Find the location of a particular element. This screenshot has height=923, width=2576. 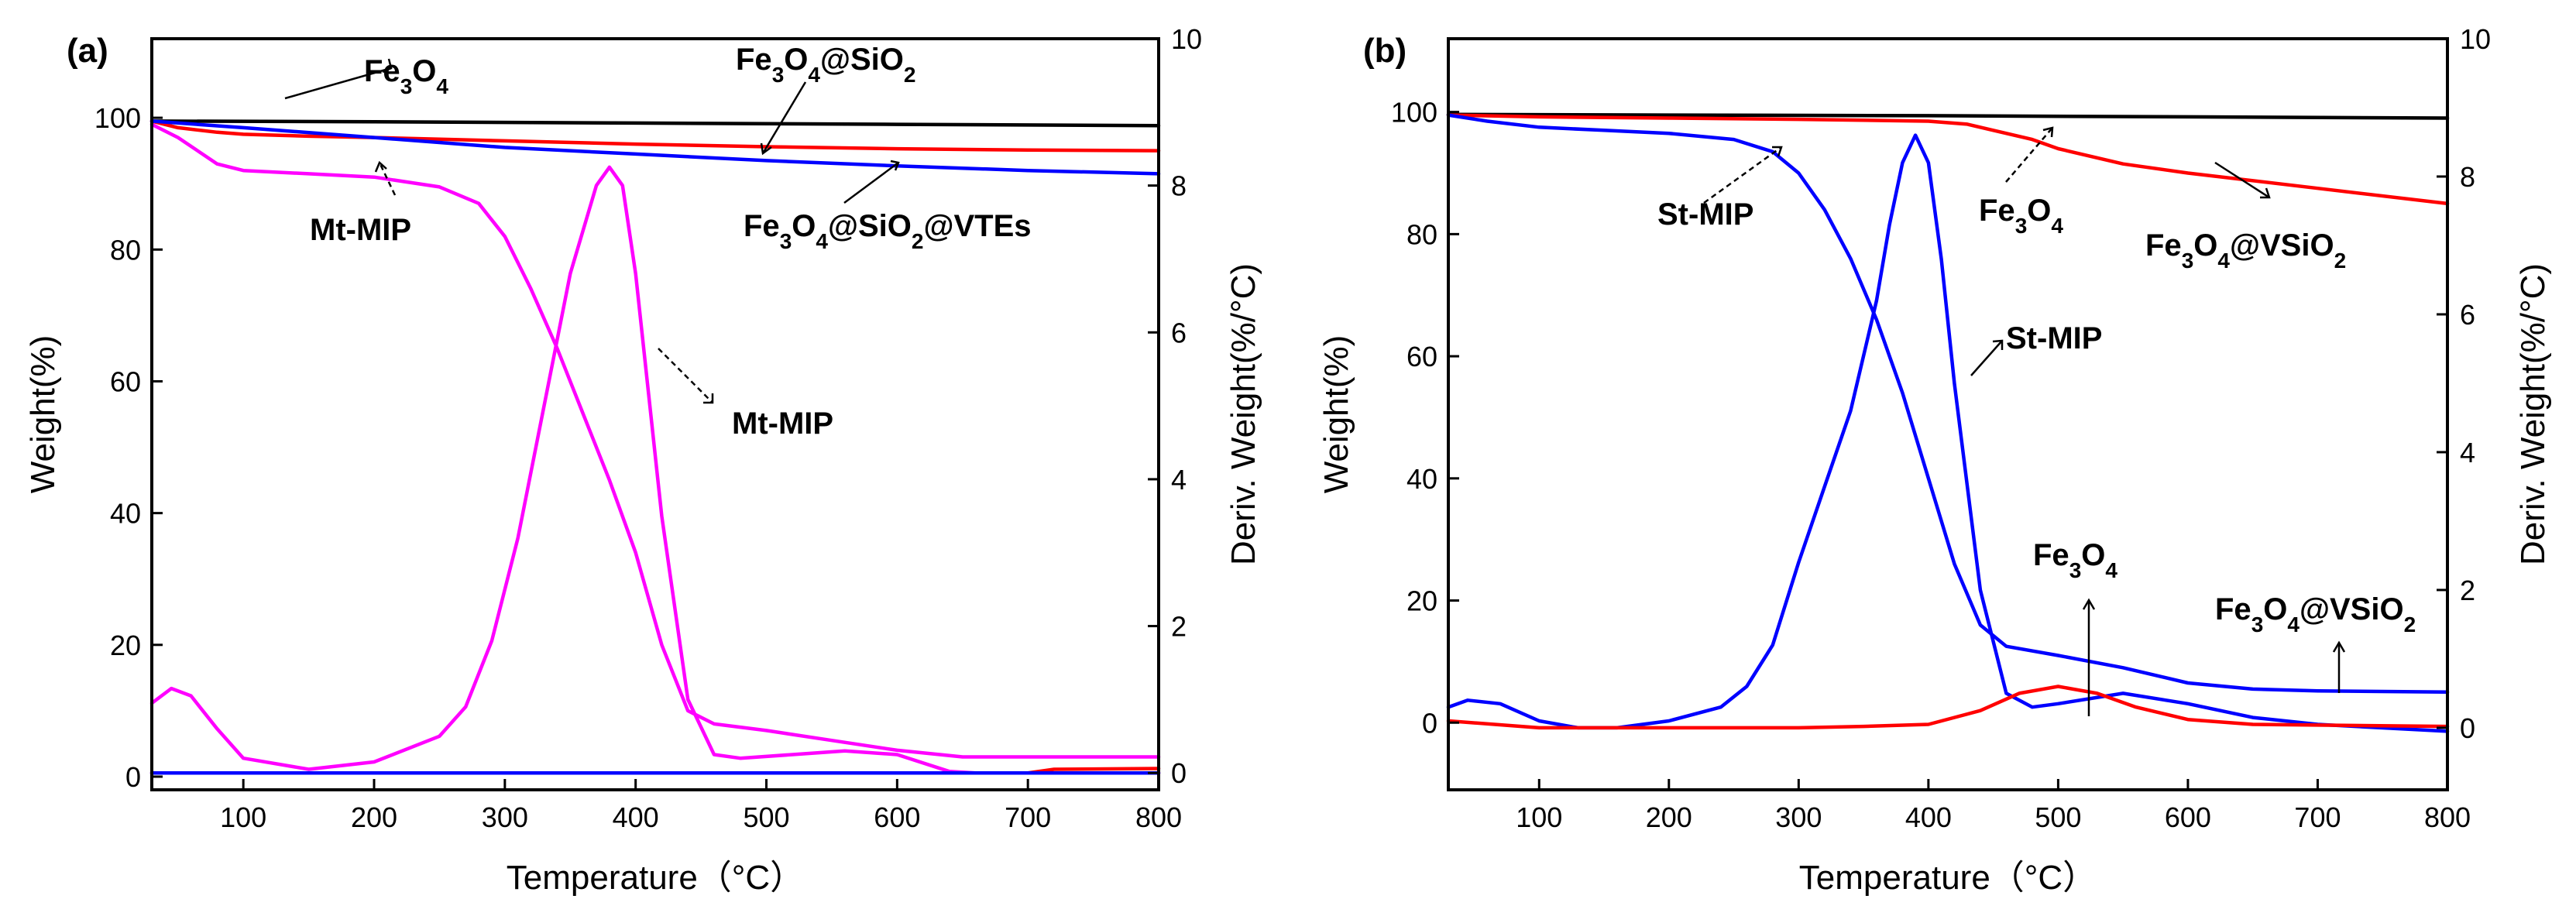

series-fe3o4-vsio2-deriv is located at coordinates (1948, 708).